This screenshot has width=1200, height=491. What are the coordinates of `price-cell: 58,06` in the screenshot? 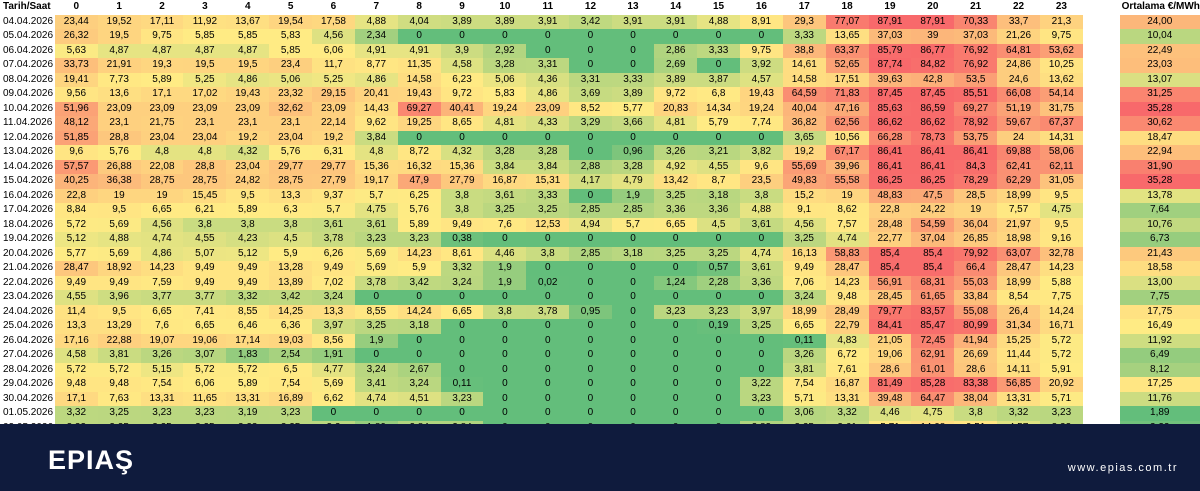 It's located at (1061, 152).